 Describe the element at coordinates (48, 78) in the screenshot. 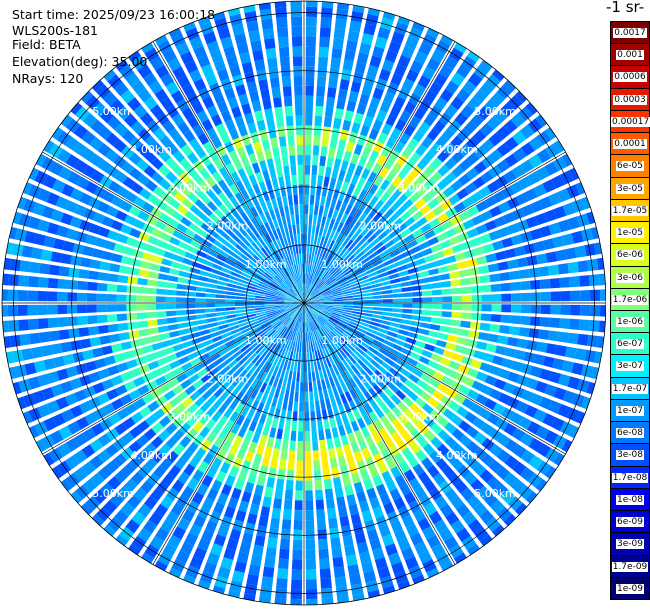

I see `nrays-label: NRays: 120` at that location.